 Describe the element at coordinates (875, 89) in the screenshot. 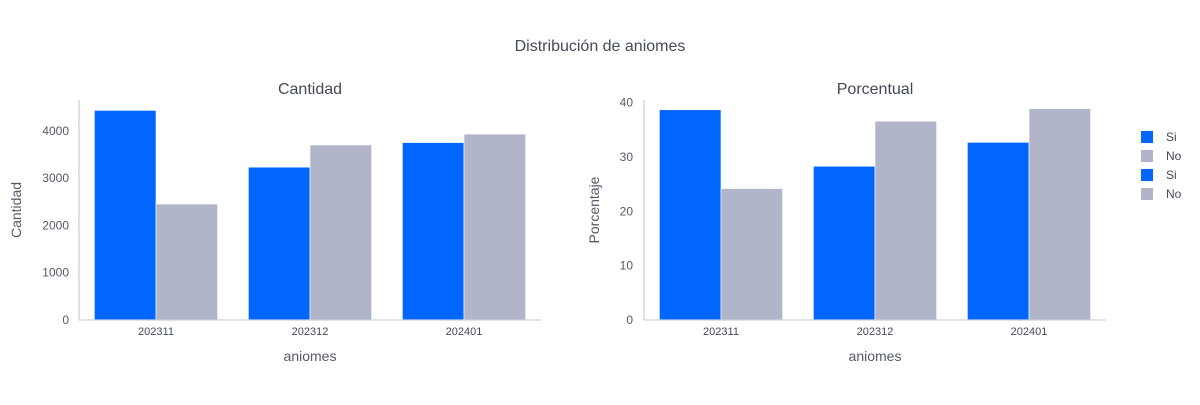

I see `subplot-title: Porcentual` at that location.